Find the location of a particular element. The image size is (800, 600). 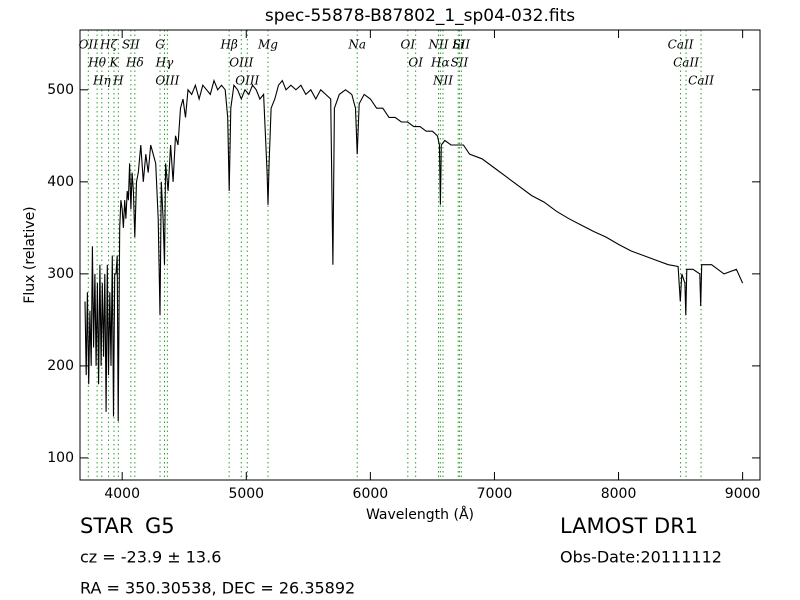

x-tick-label: 9000 is located at coordinates (743, 494).